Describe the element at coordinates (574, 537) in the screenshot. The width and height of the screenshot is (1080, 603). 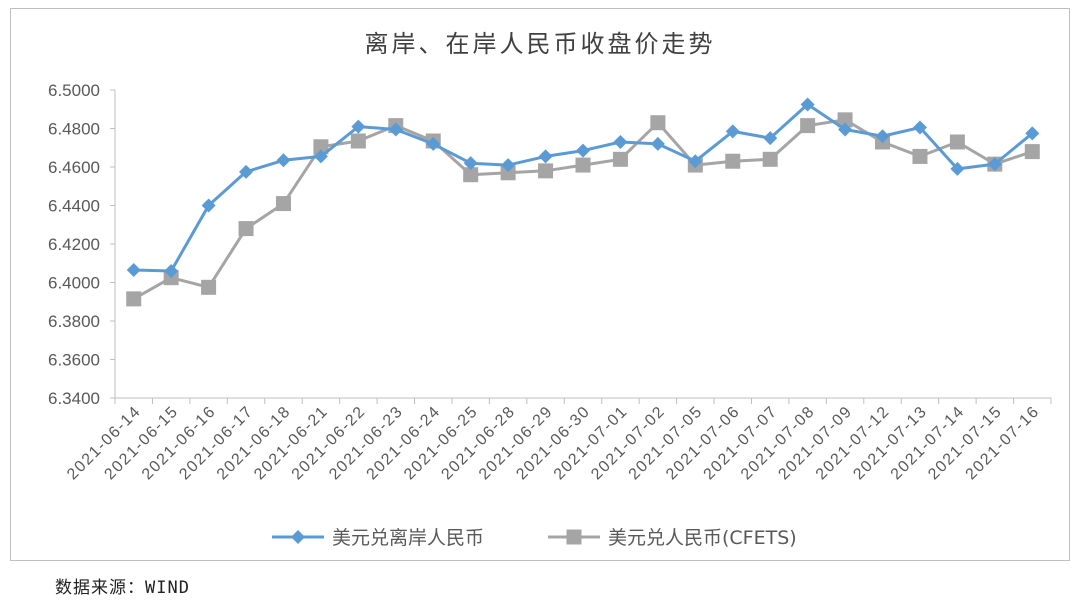
I see `legend-marker-square` at that location.